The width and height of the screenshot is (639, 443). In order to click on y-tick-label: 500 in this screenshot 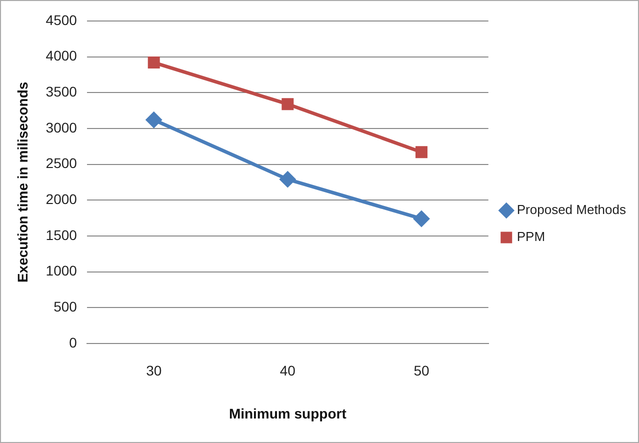, I will do `click(66, 306)`.